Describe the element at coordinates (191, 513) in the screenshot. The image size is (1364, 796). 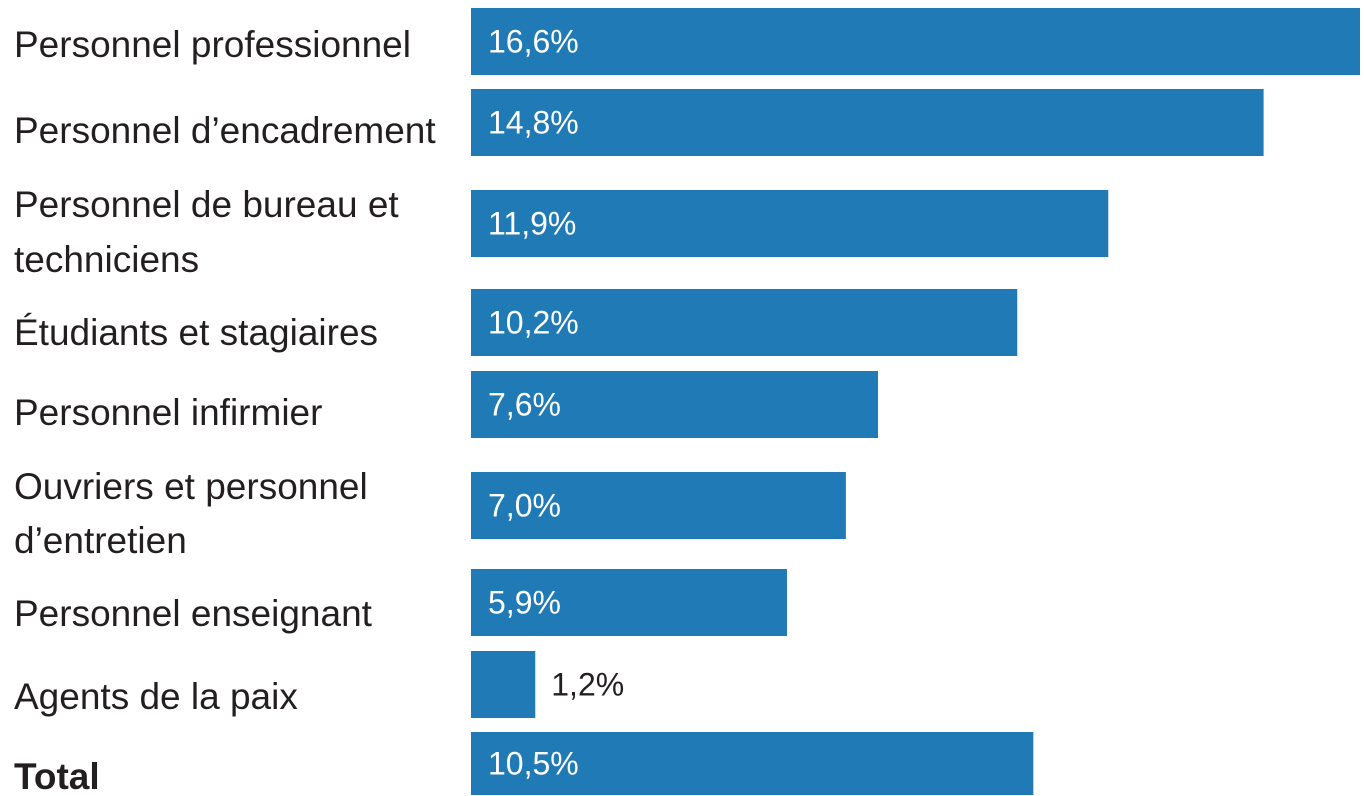
I see `category-label: Ouvriers et personnel d’entretien` at that location.